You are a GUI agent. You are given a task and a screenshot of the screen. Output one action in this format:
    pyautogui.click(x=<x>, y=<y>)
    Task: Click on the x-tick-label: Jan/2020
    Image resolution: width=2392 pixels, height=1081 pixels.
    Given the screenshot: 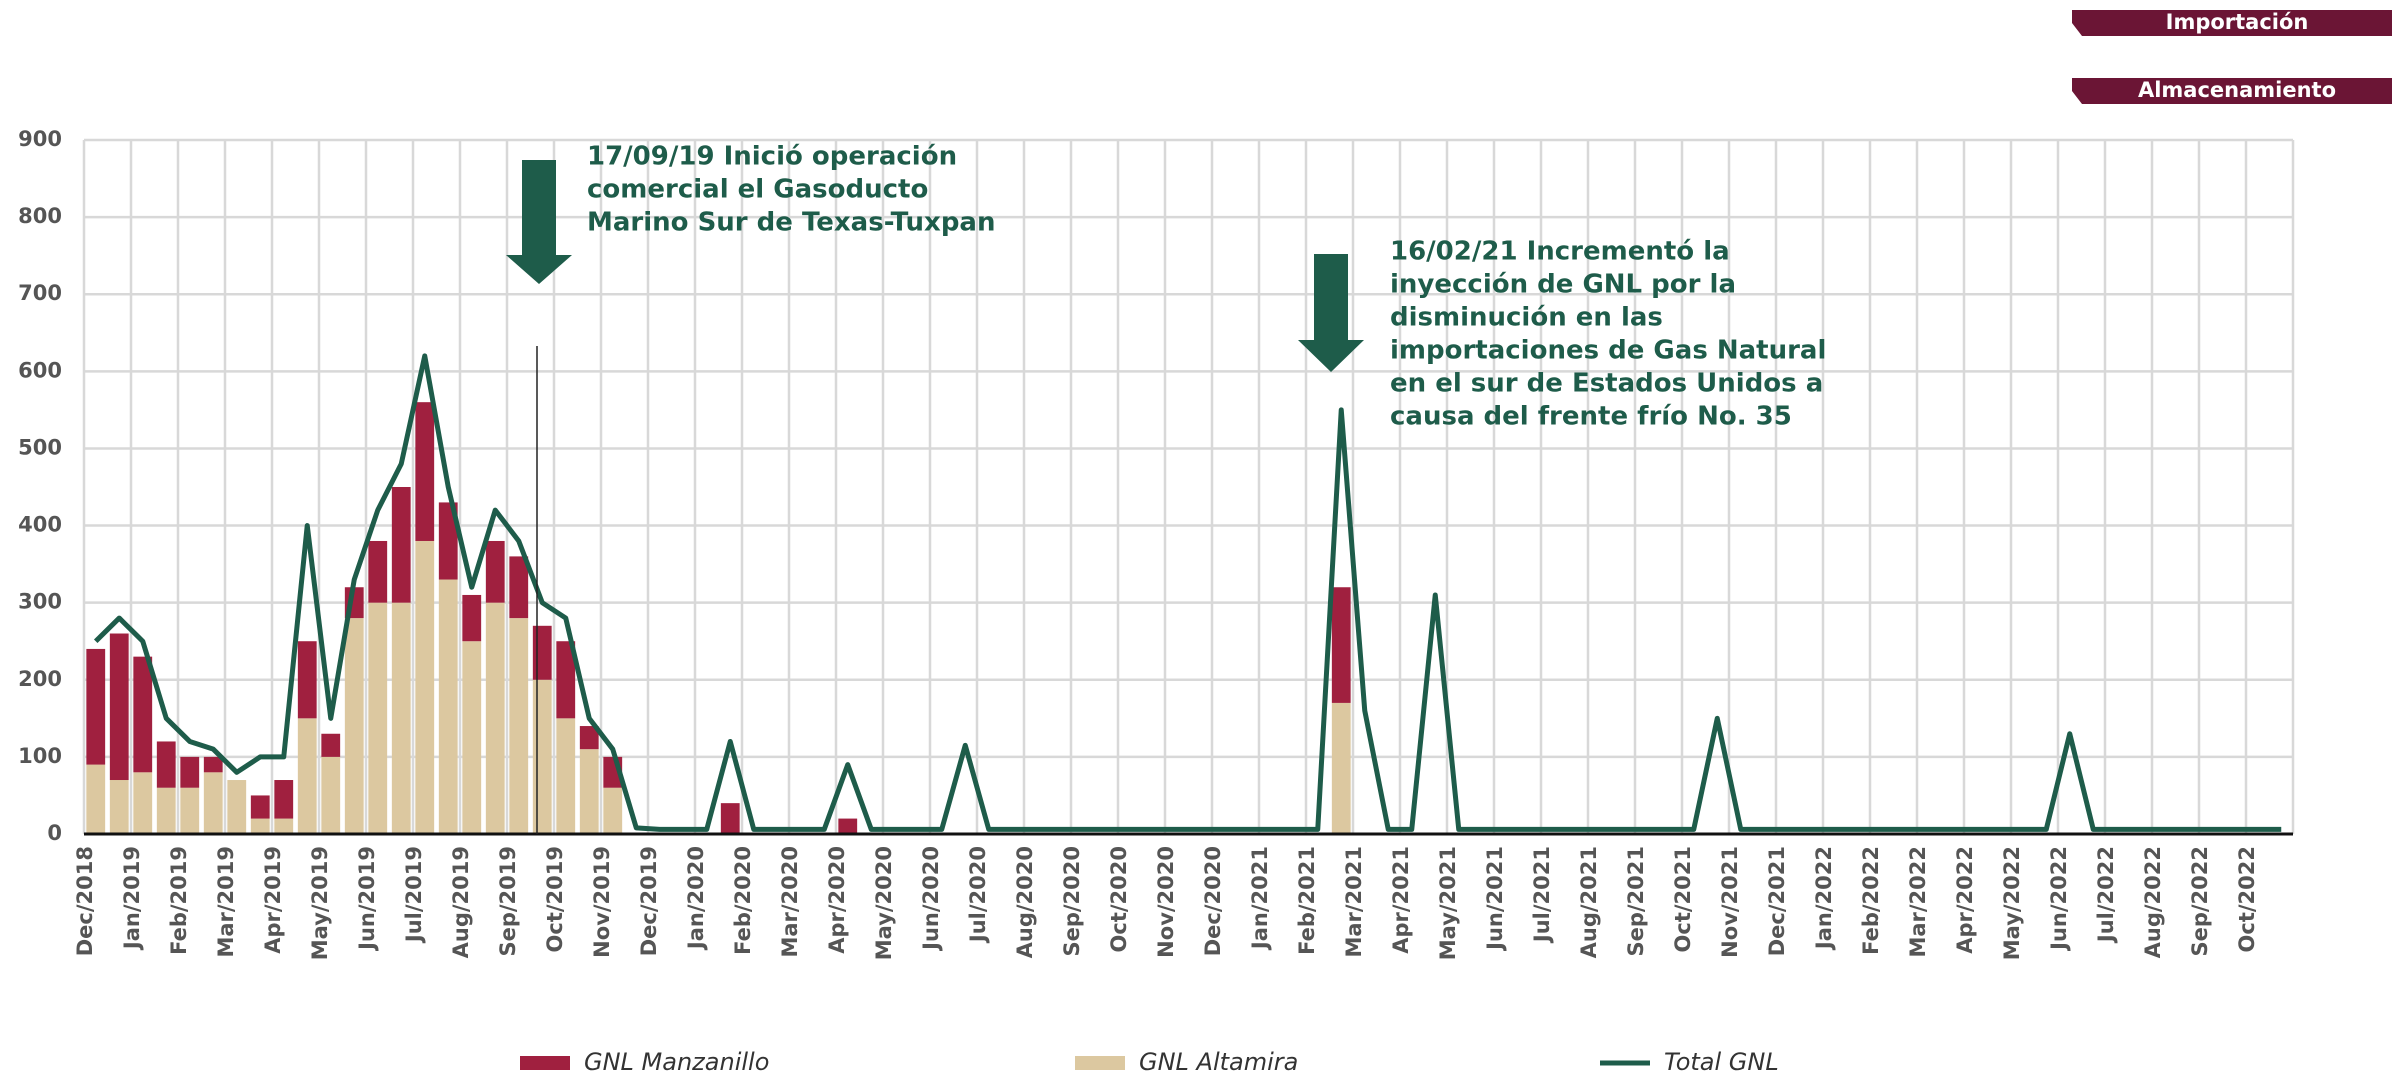 What is the action you would take?
    pyautogui.click(x=696, y=898)
    